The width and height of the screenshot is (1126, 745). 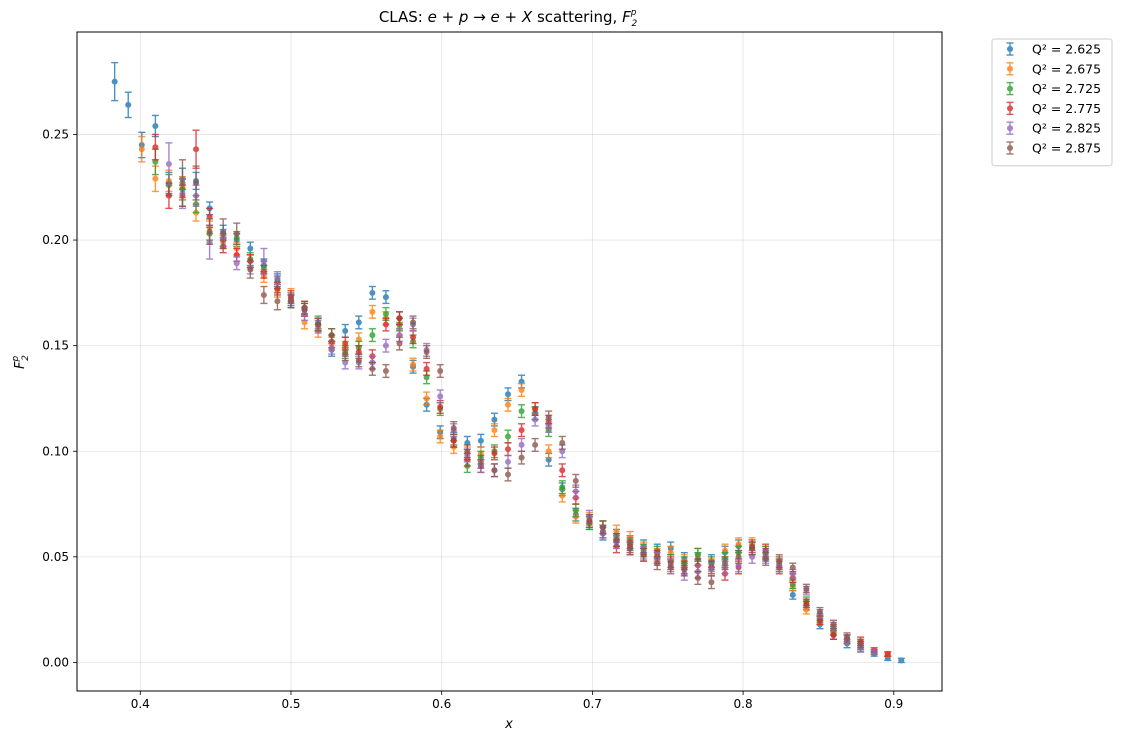 What do you see at coordinates (55, 557) in the screenshot?
I see `y-tick-label: 0.05` at bounding box center [55, 557].